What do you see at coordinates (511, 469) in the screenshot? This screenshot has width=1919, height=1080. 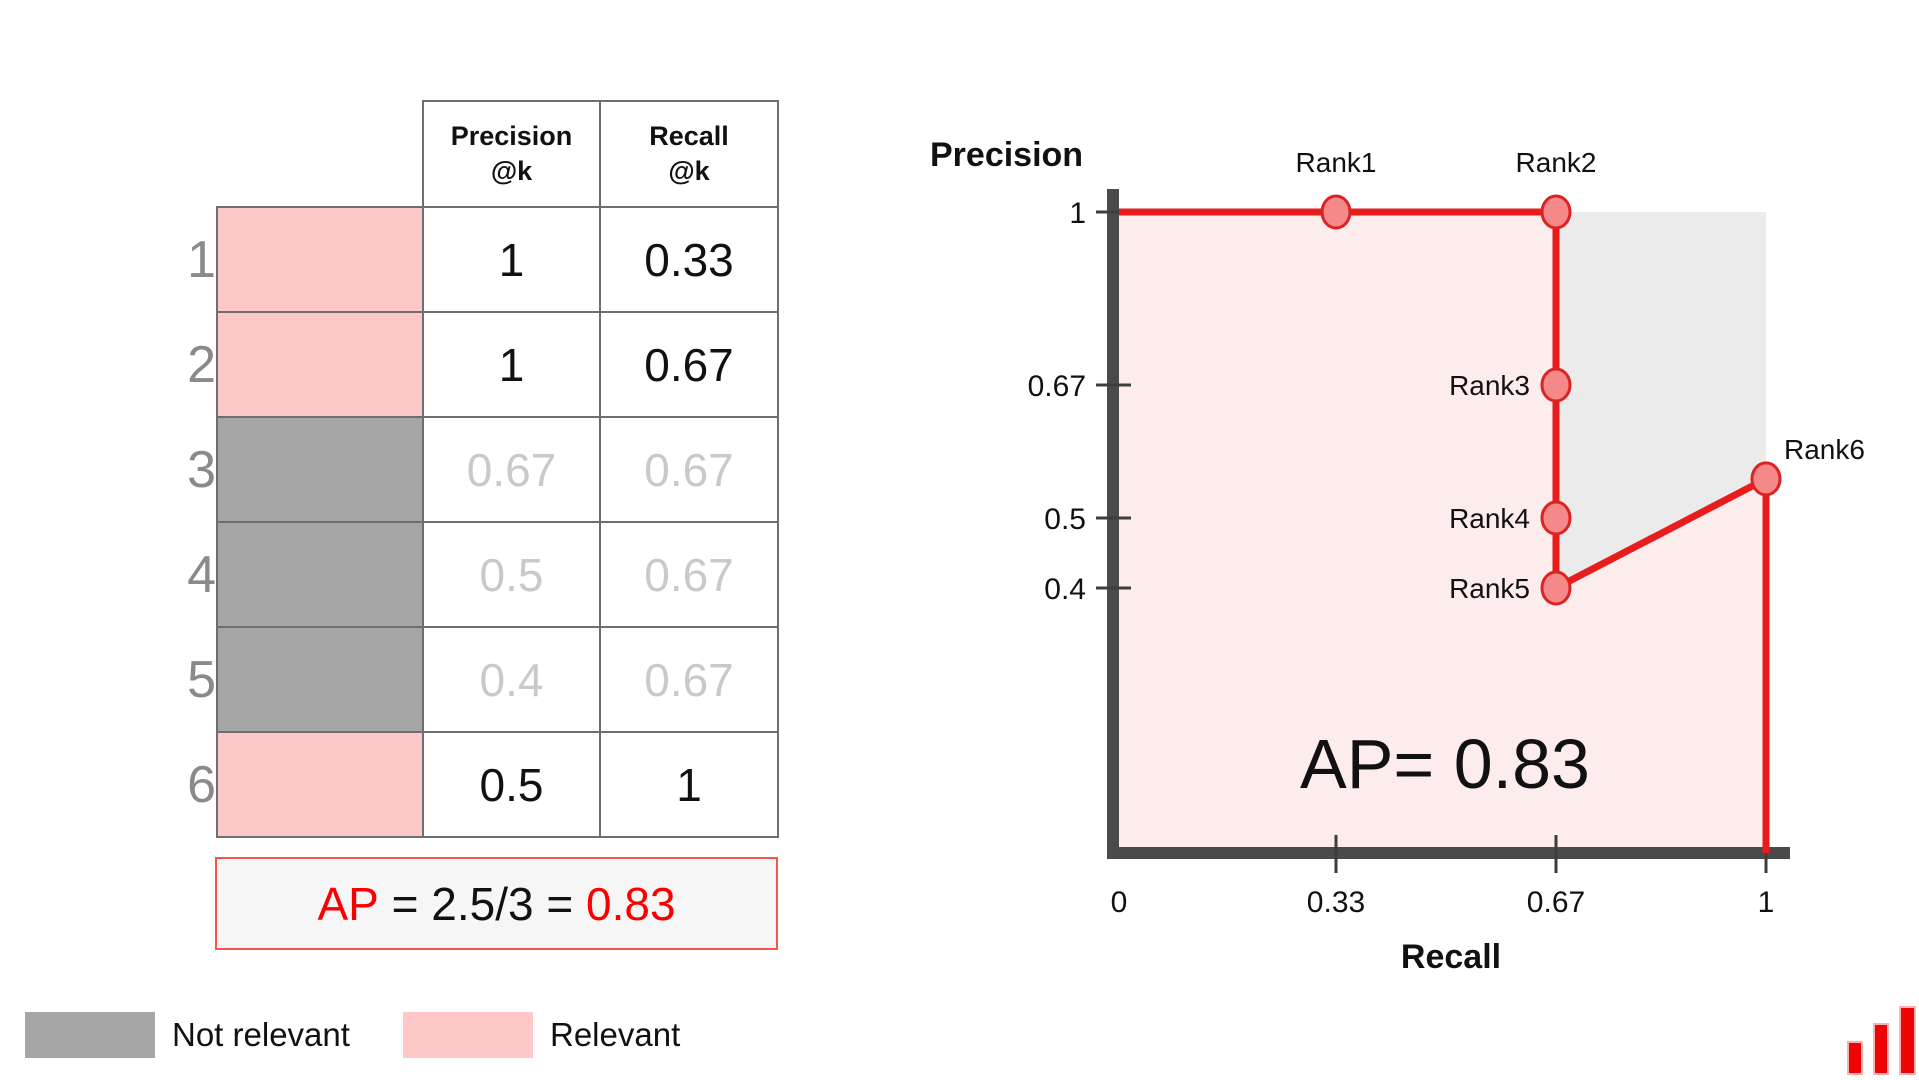 I see `precision-cell: 0.67` at bounding box center [511, 469].